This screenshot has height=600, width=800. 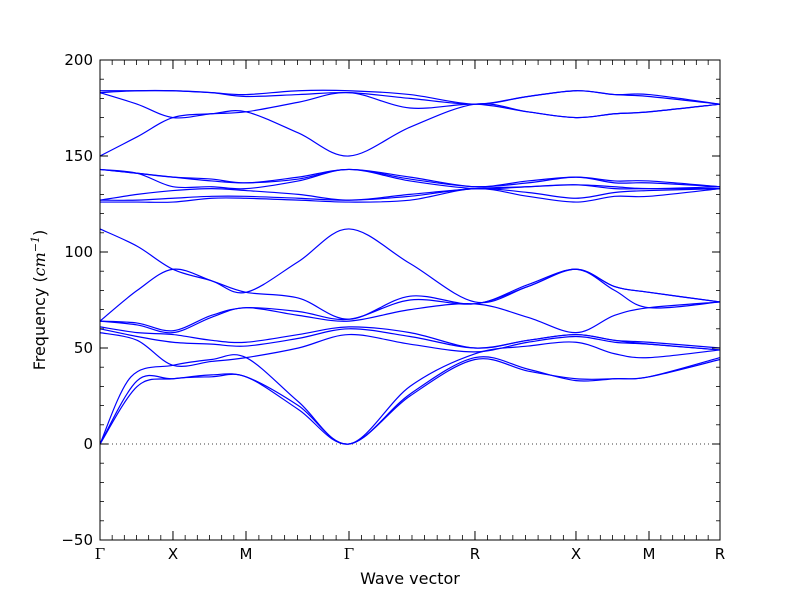 I want to click on y-tick-label: 100, so click(x=78, y=252).